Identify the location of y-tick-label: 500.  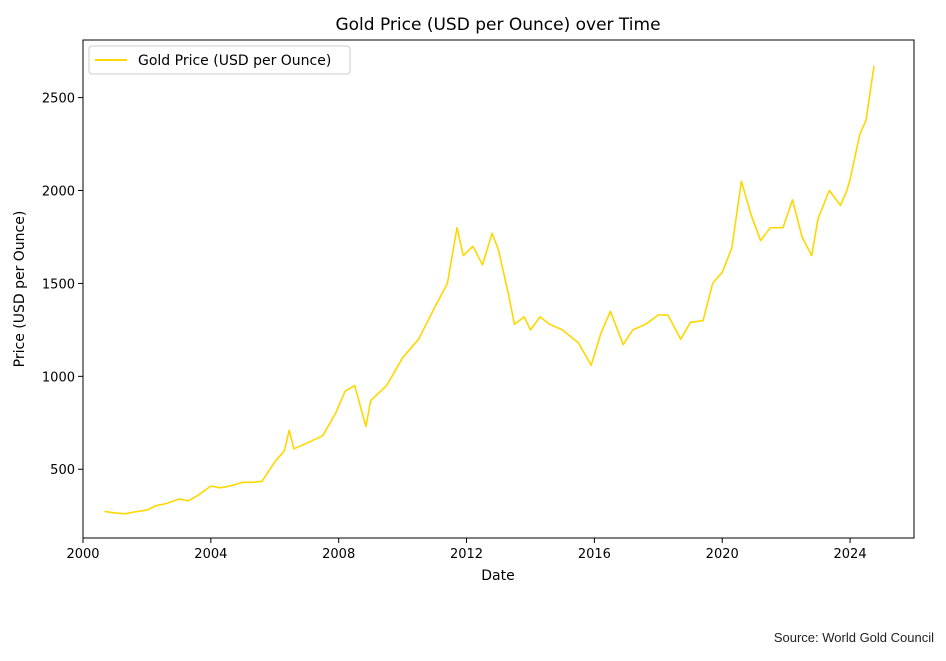
(62, 470).